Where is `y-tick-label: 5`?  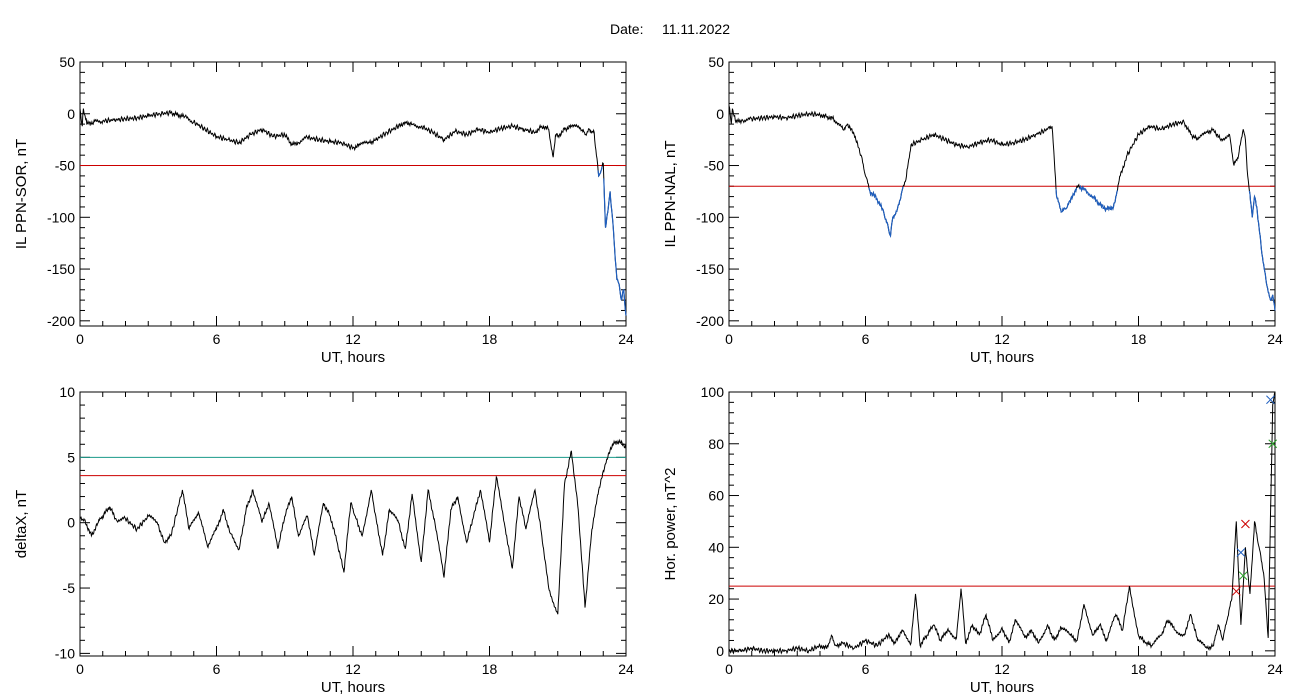 y-tick-label: 5 is located at coordinates (71, 457).